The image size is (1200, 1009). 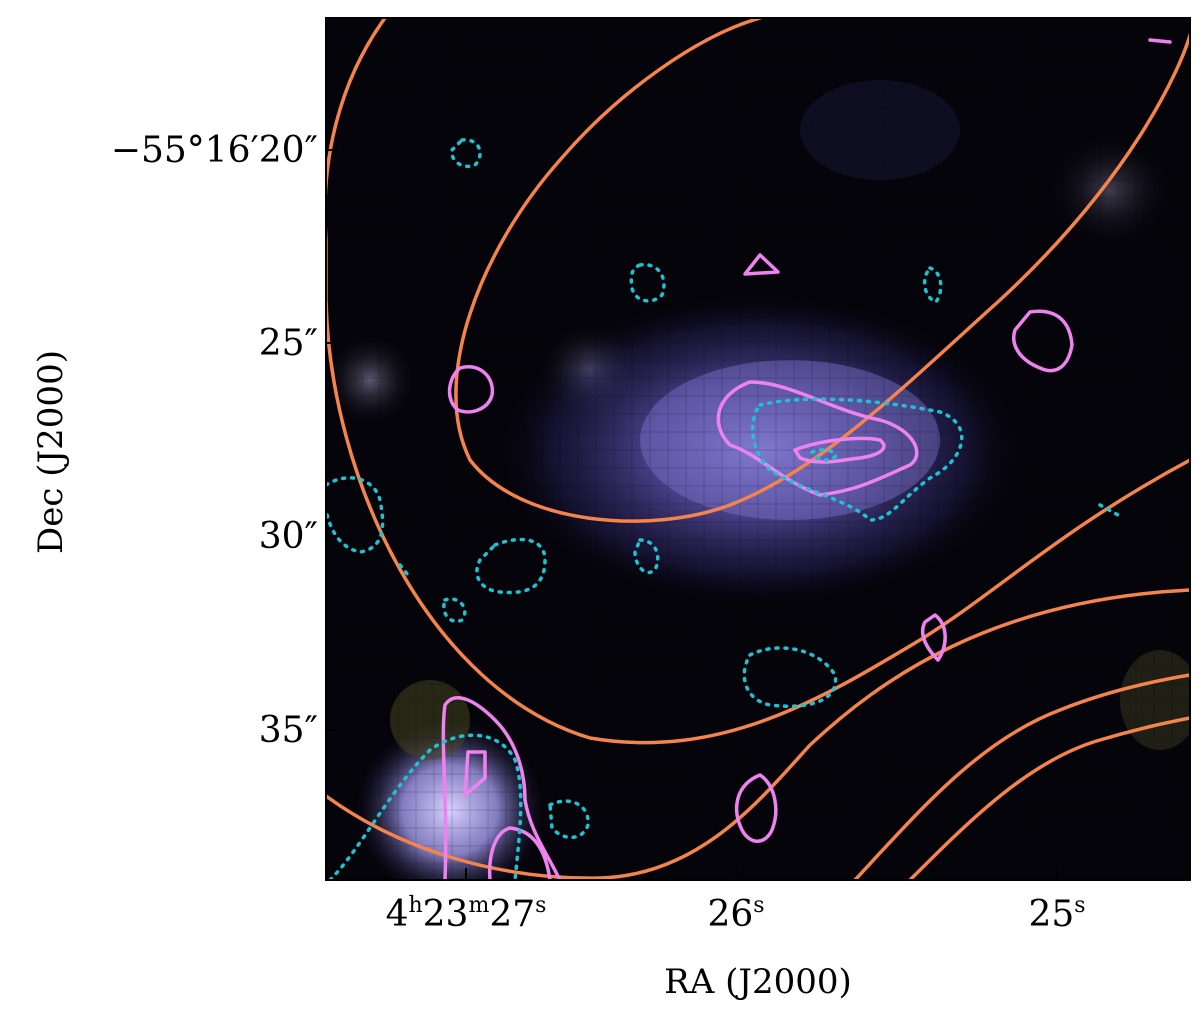 I want to click on magenta-contour-left-inner, so click(x=519, y=853).